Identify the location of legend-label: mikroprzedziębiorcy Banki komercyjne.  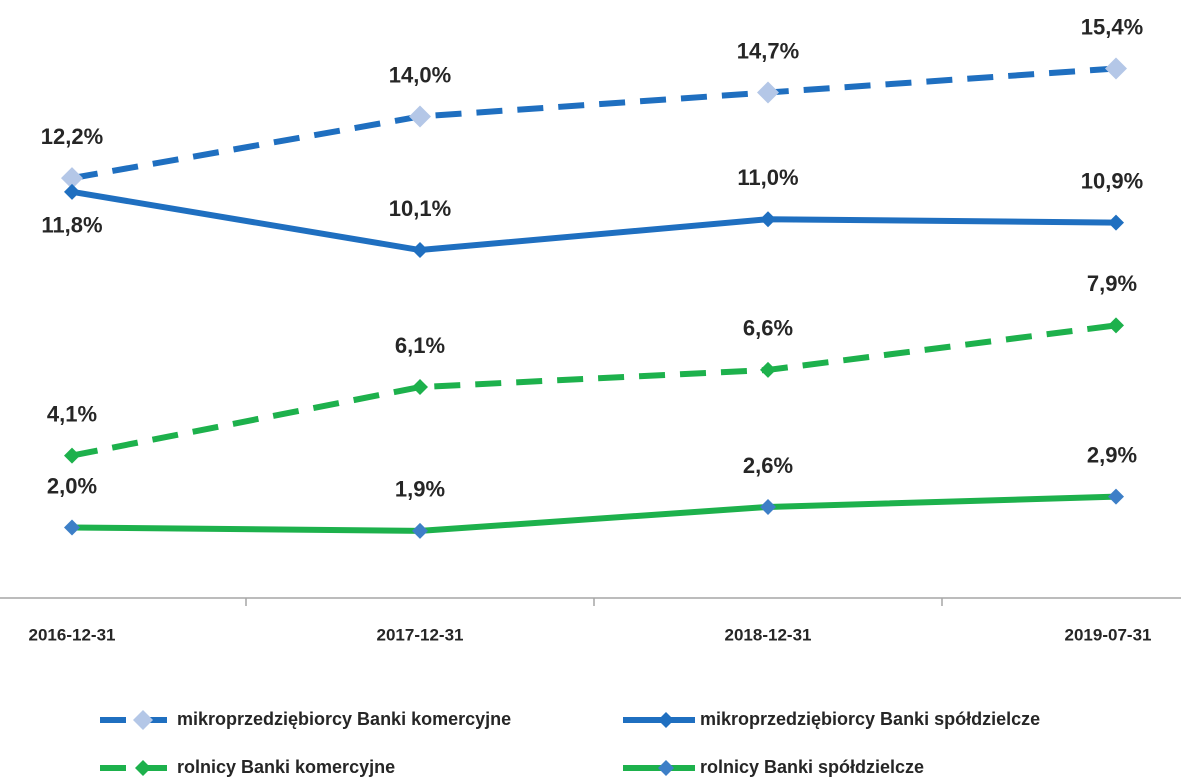
(344, 719).